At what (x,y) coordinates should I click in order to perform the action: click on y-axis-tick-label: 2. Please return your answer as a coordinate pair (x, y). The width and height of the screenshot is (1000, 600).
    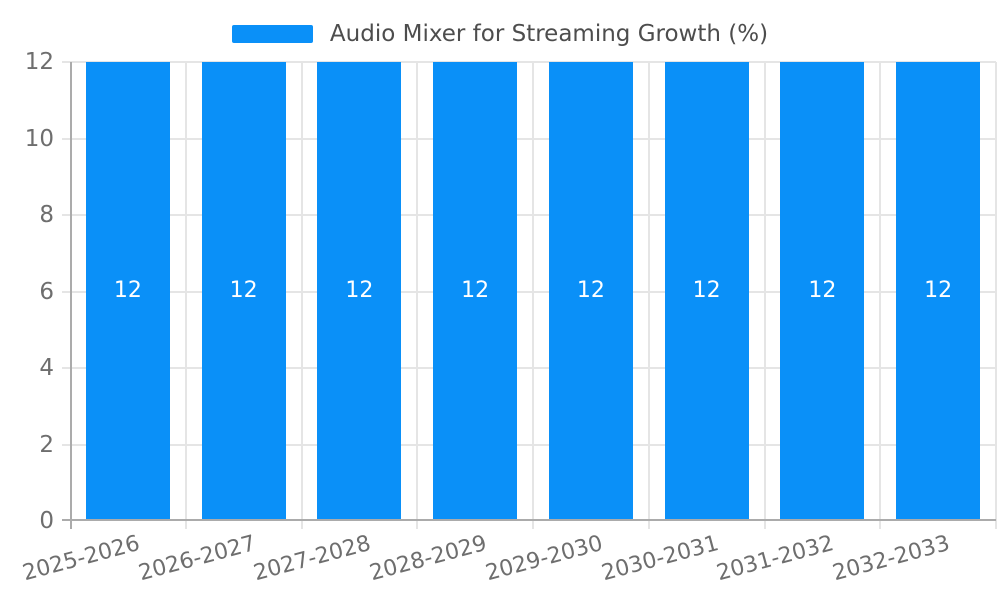
    Looking at the image, I should click on (46, 444).